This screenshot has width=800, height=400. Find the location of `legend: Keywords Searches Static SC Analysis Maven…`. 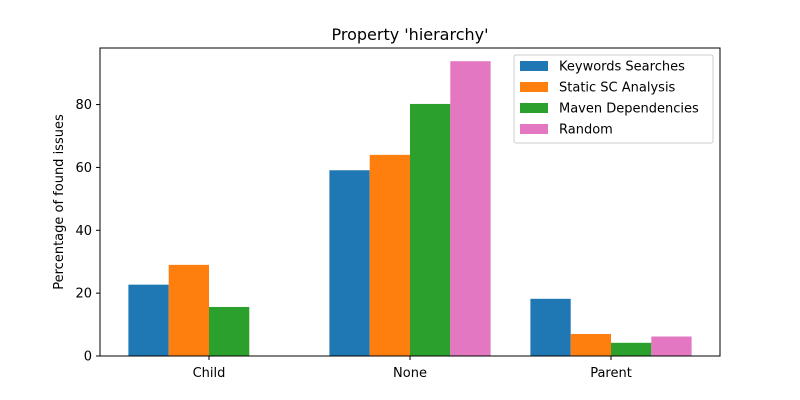

legend: Keywords Searches Static SC Analysis Maven… is located at coordinates (613, 99).